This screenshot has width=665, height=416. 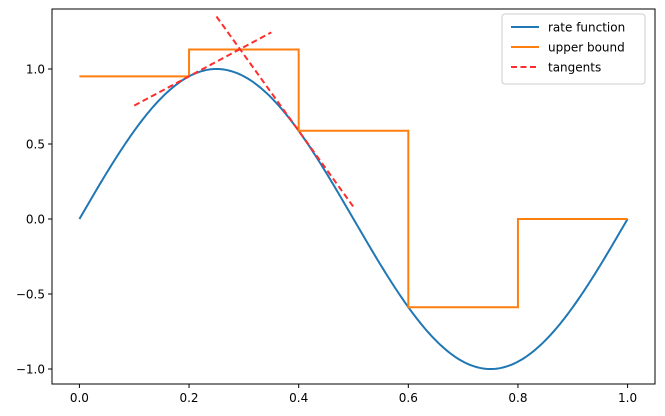 I want to click on legend: rate function upper bound tangents, so click(x=573, y=49).